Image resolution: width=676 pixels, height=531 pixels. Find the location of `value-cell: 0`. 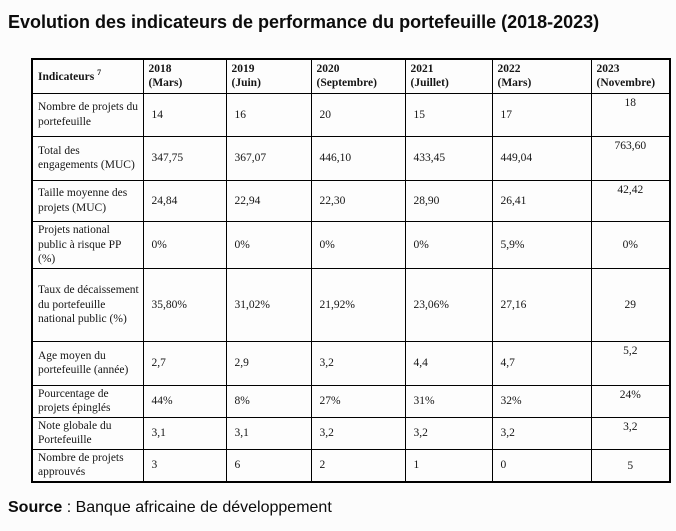

value-cell: 0 is located at coordinates (541, 465).